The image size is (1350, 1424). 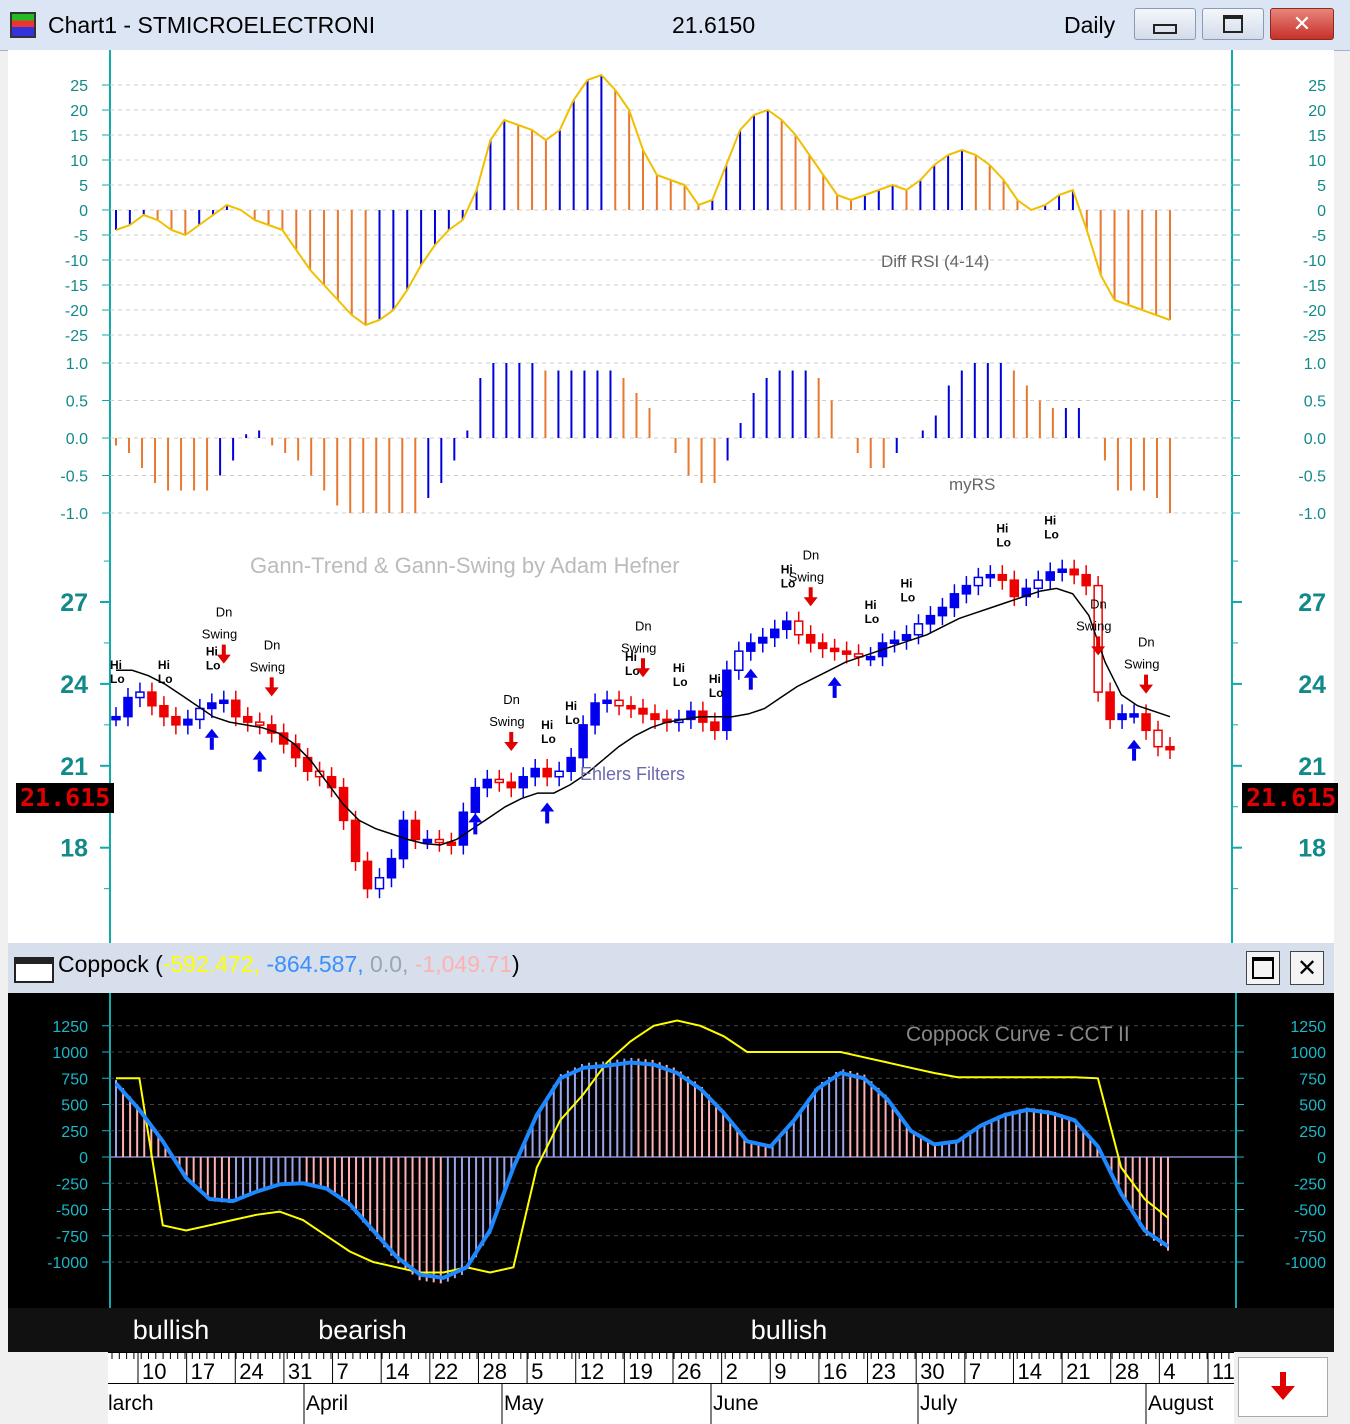 What do you see at coordinates (74, 603) in the screenshot?
I see `price-tick-left: 27` at bounding box center [74, 603].